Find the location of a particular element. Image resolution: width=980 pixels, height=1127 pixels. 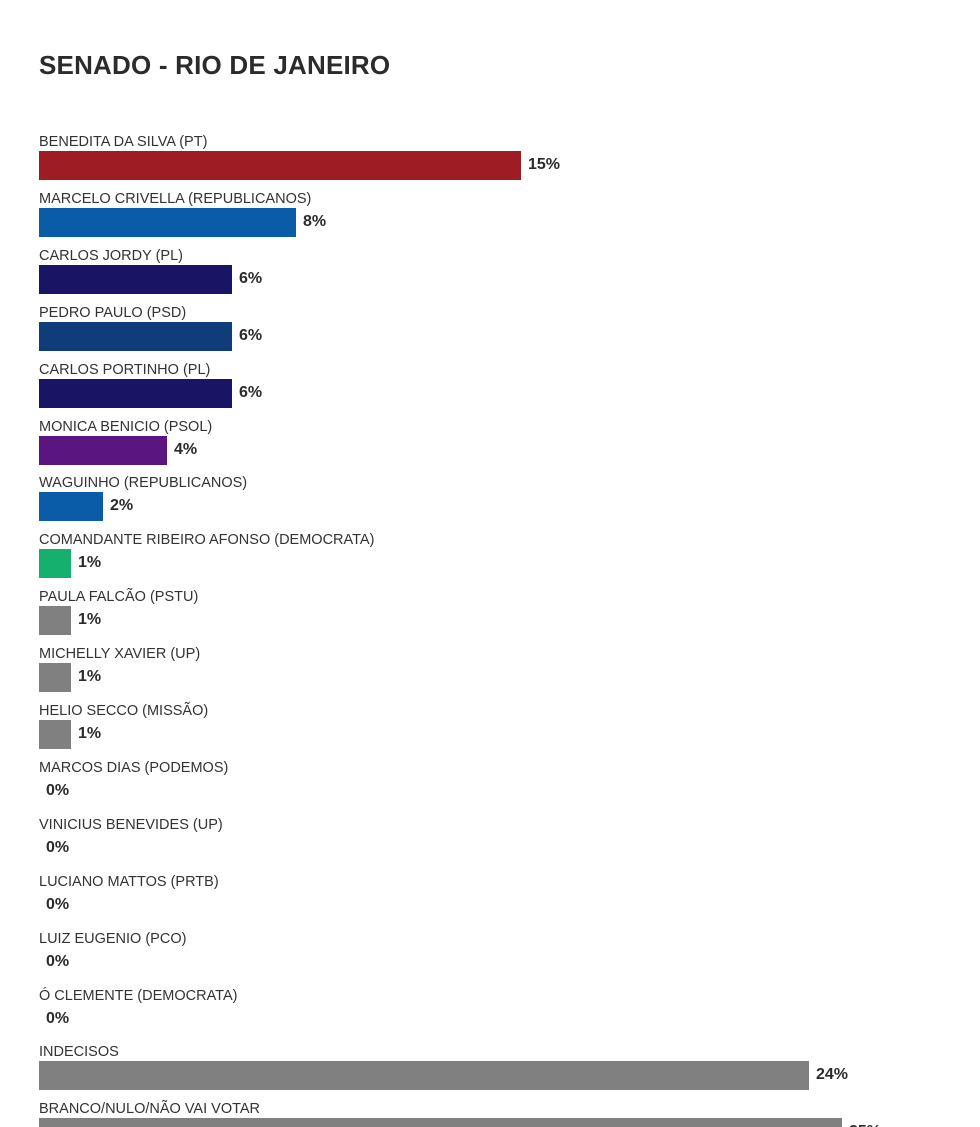

bar-row: INDECISOS 24% is located at coordinates (504, 1071).